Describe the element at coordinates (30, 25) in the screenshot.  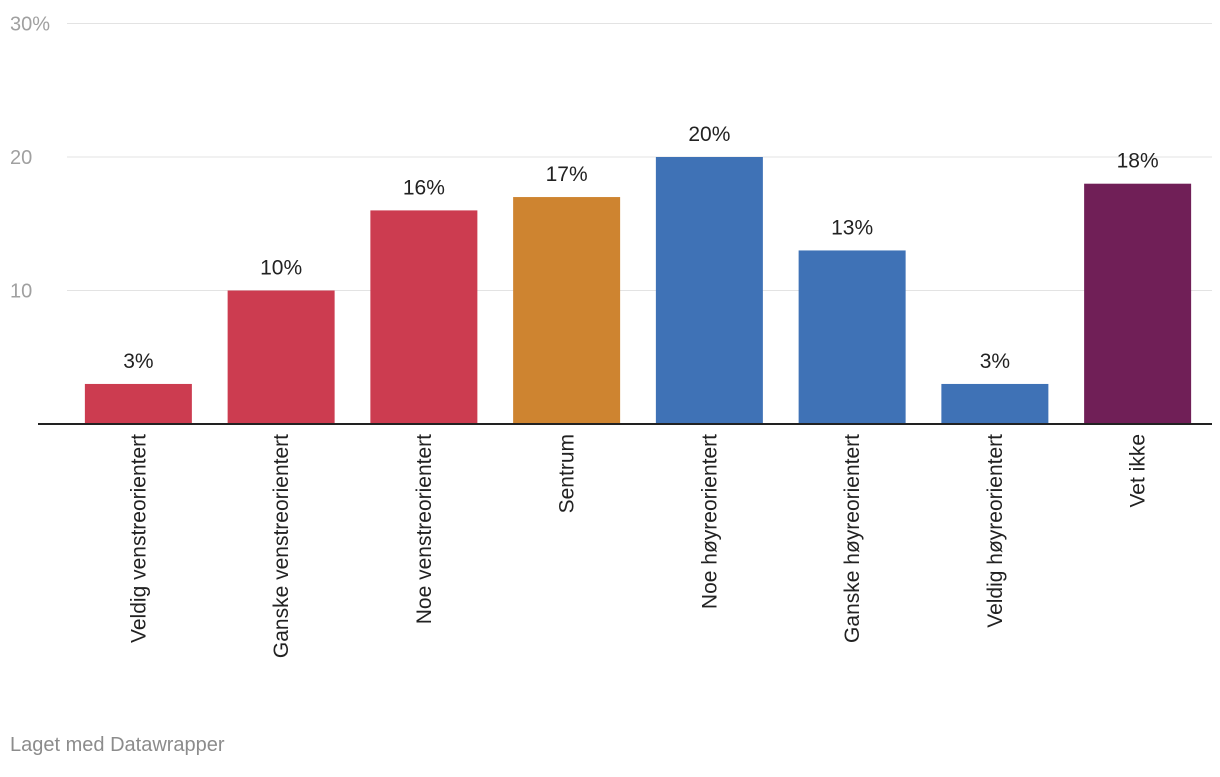
I see `y-tick-label: 30%` at that location.